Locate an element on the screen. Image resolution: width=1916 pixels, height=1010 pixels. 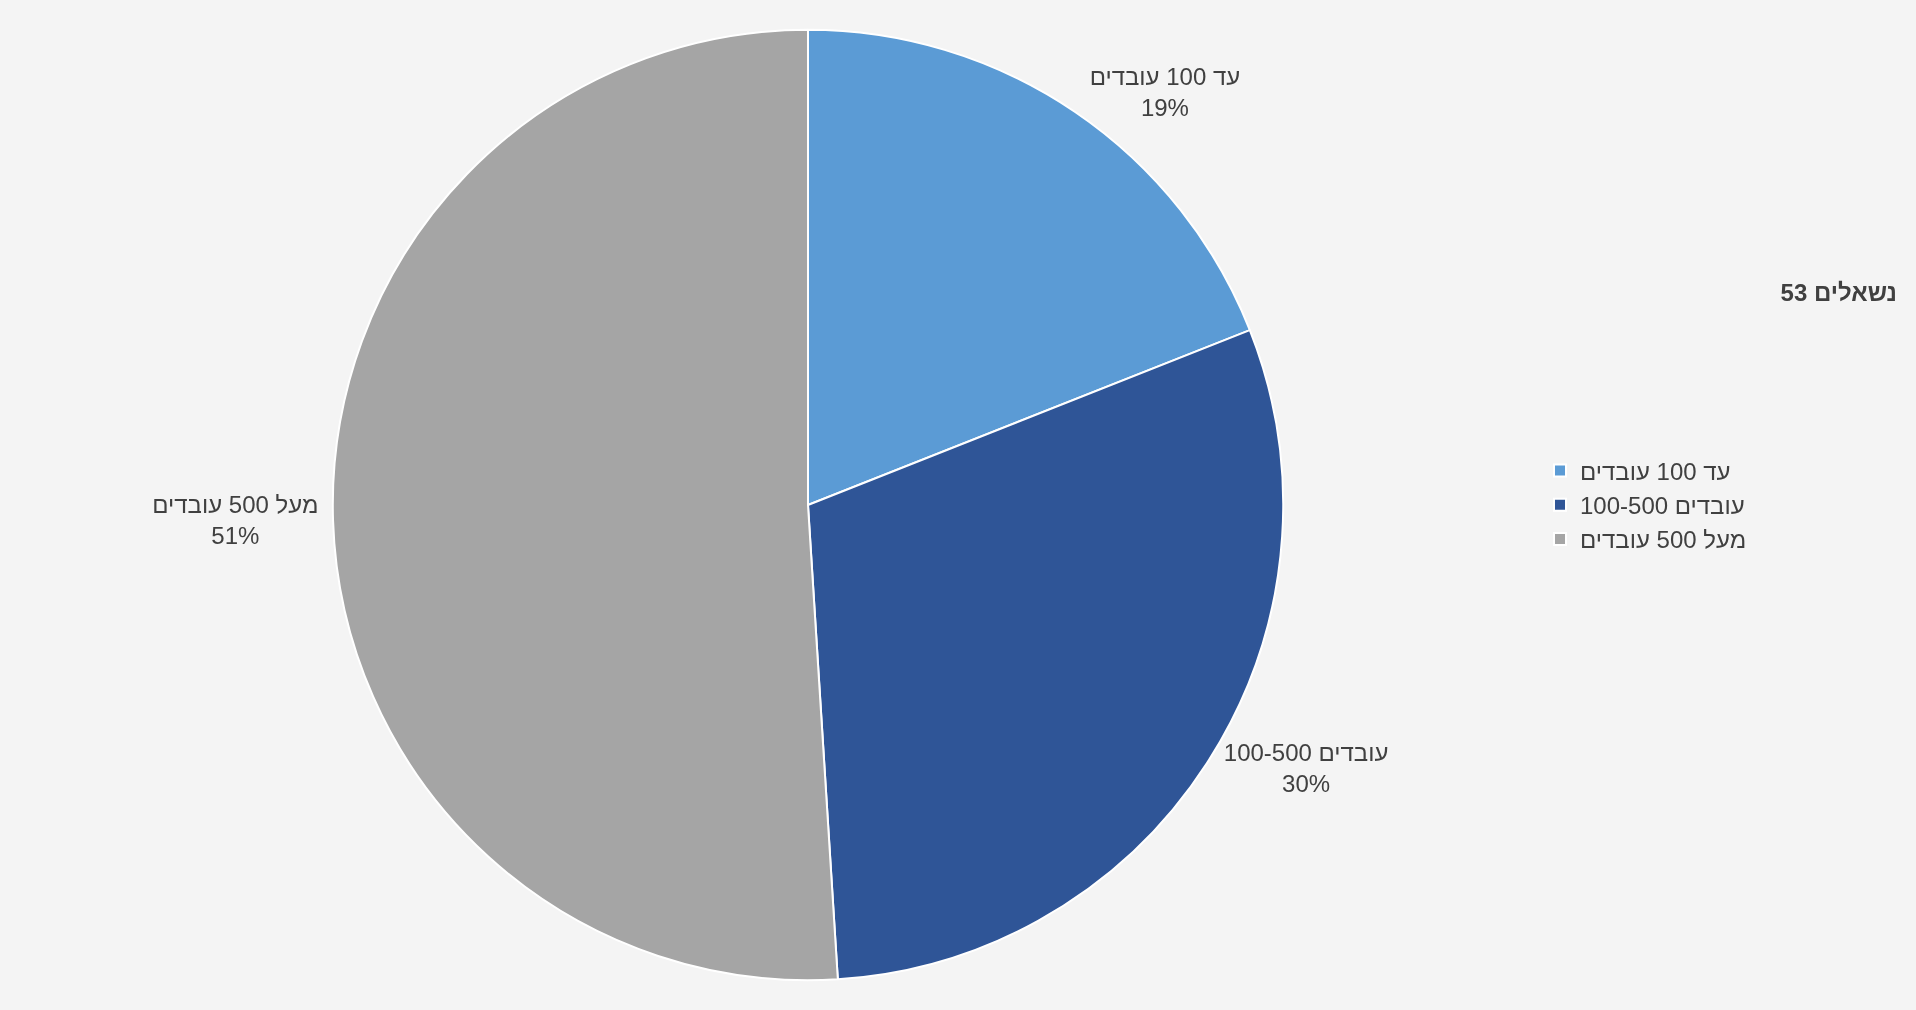
data-label: 30% is located at coordinates (1306, 784).